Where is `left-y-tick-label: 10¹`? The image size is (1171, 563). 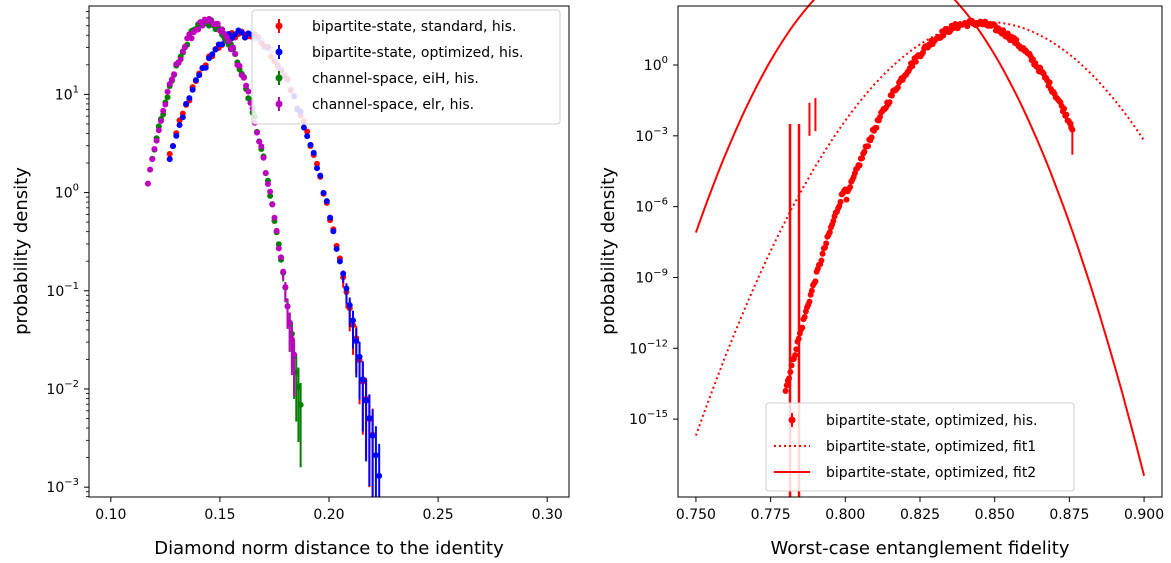
left-y-tick-label: 10¹ is located at coordinates (67, 93).